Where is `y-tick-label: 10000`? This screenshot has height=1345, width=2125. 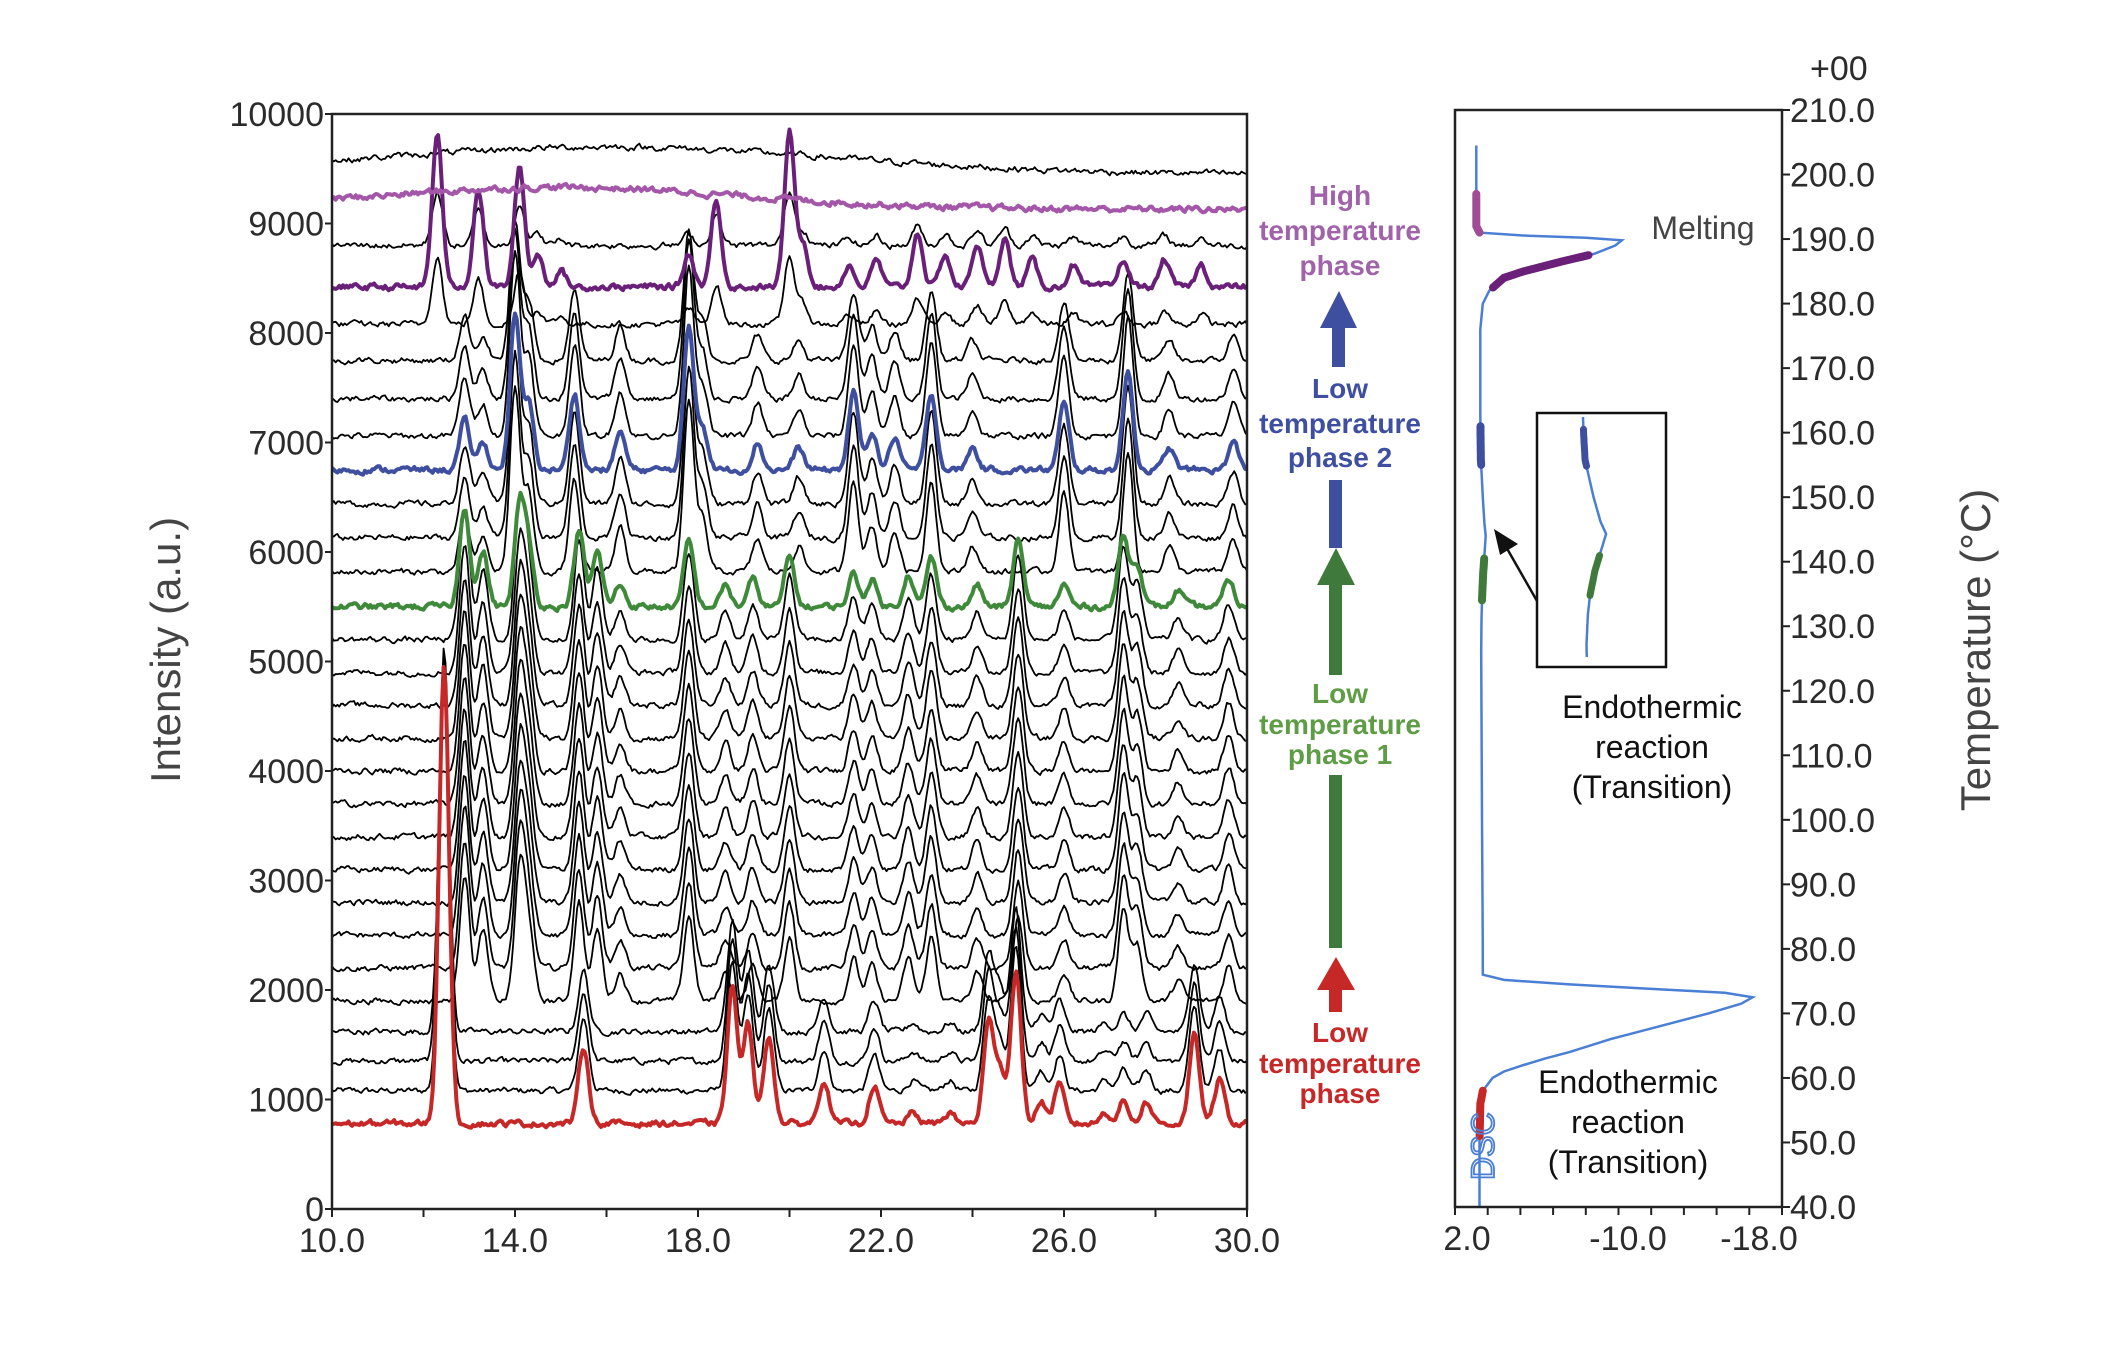 y-tick-label: 10000 is located at coordinates (276, 115).